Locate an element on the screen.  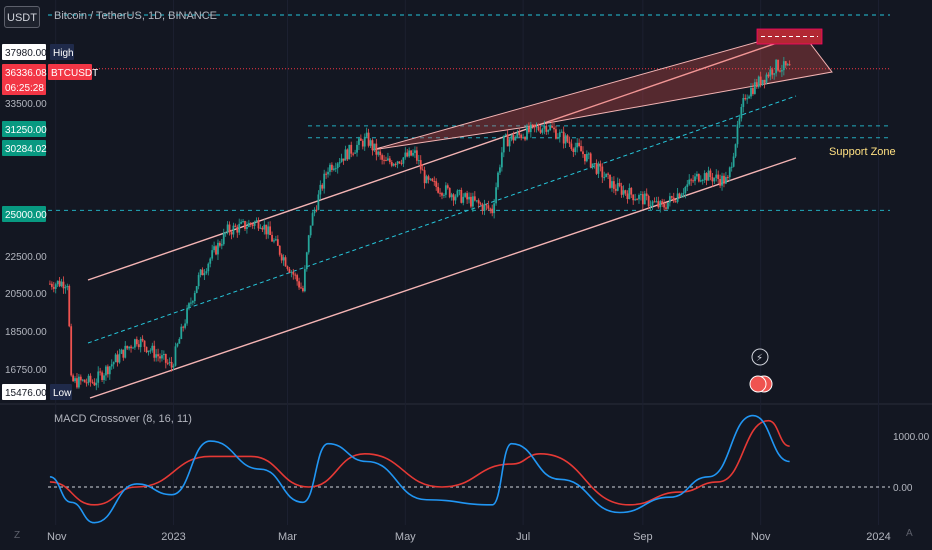
support-zone-label: Support Zone is located at coordinates (862, 152).